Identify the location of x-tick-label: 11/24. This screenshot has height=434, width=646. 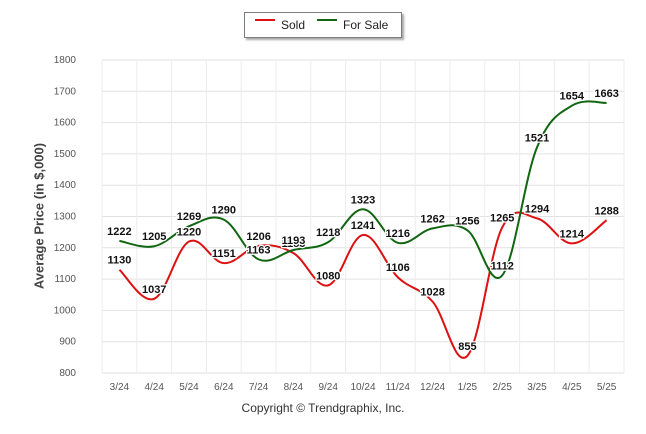
(398, 387).